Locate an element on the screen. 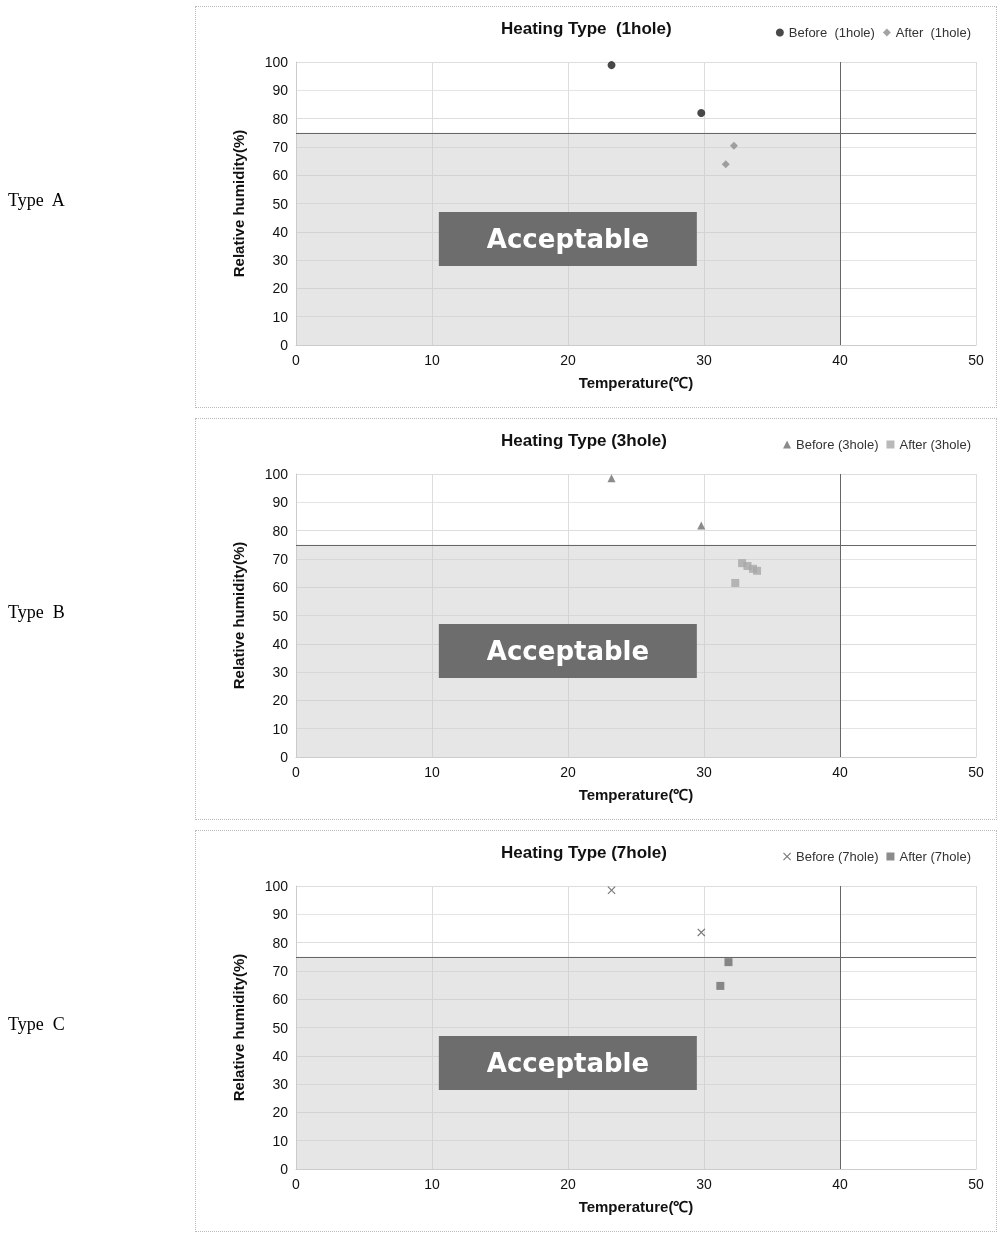 This screenshot has width=999, height=1236. chart-title: Heating Type (7hole) is located at coordinates (584, 852).